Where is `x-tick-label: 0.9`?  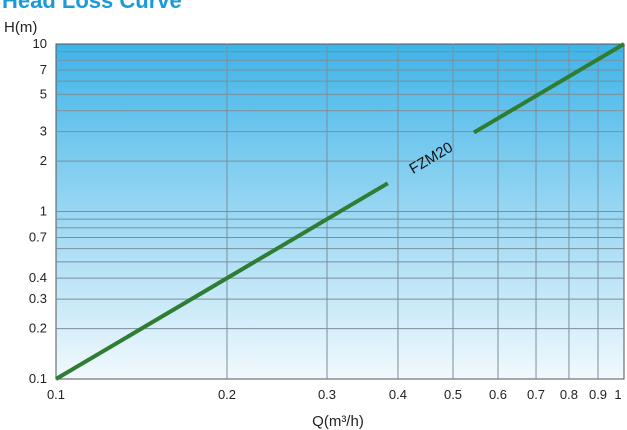
x-tick-label: 0.9 is located at coordinates (598, 394).